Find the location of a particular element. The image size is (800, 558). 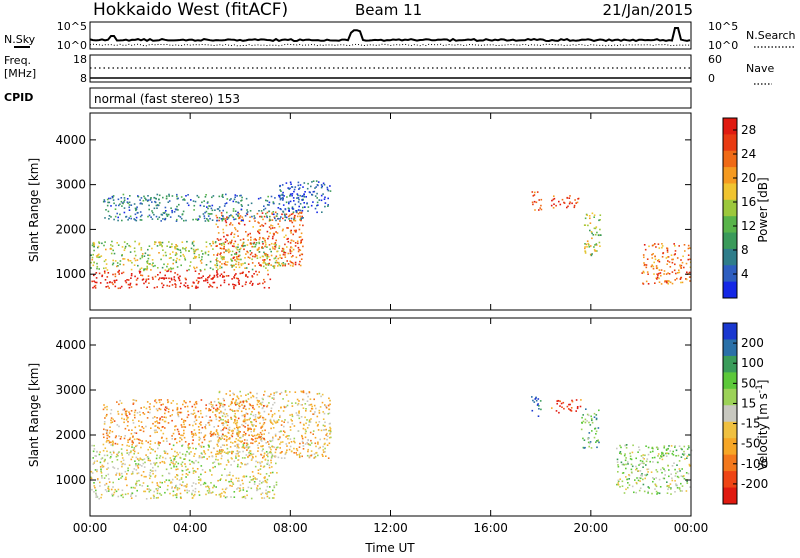

nave-tick-bottom: 0 is located at coordinates (711, 78).